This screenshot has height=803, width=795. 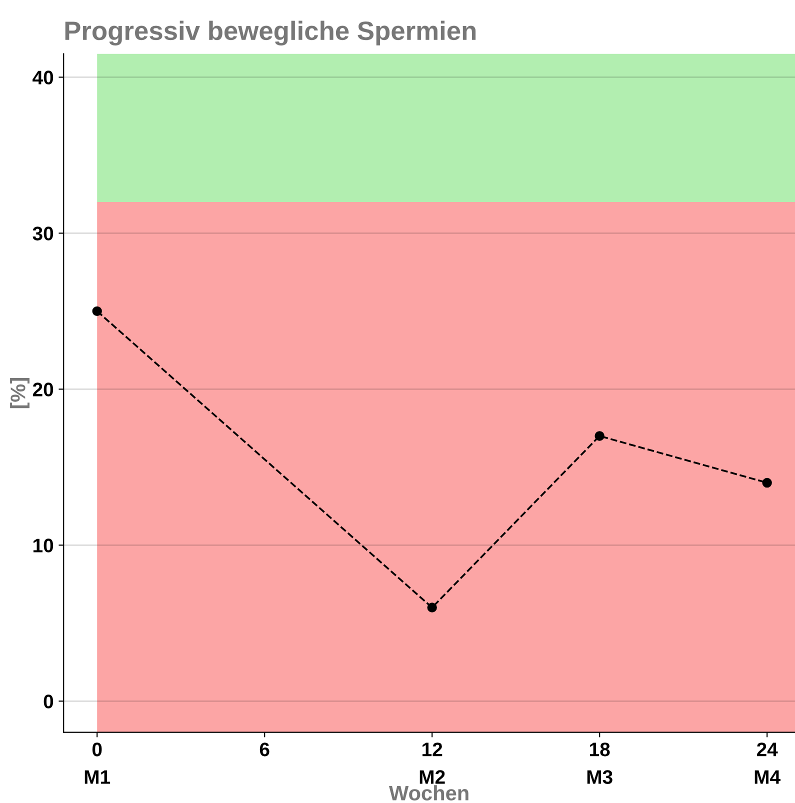 I want to click on x-tick-label: 18, so click(x=600, y=749).